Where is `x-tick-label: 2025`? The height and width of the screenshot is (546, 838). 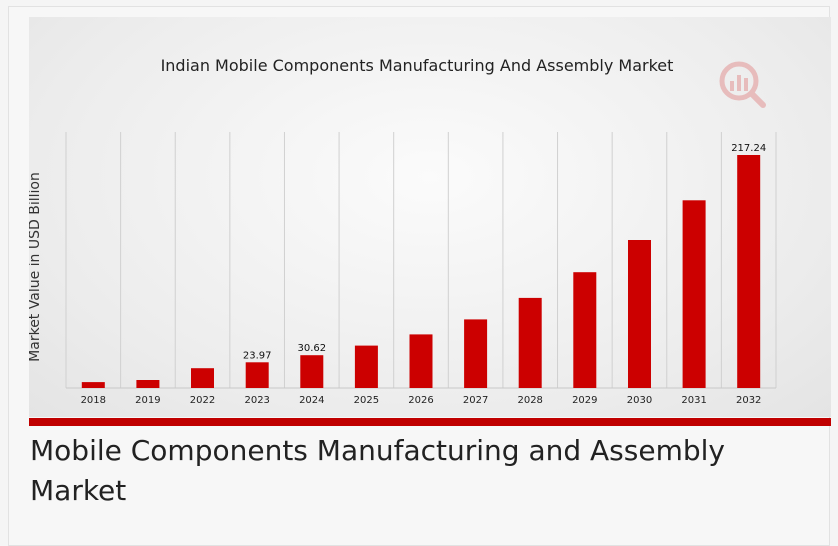 x-tick-label: 2025 is located at coordinates (366, 400).